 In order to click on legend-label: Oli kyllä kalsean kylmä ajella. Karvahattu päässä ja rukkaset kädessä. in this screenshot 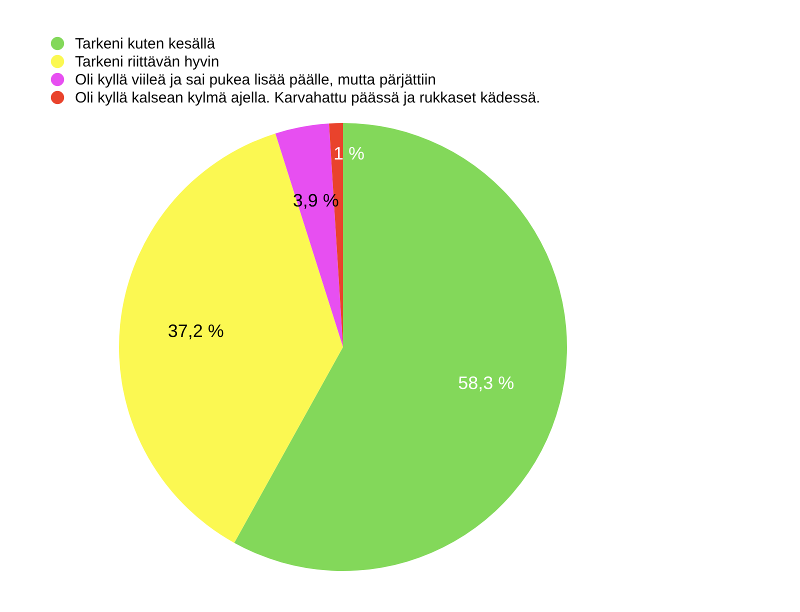, I will do `click(307, 98)`.